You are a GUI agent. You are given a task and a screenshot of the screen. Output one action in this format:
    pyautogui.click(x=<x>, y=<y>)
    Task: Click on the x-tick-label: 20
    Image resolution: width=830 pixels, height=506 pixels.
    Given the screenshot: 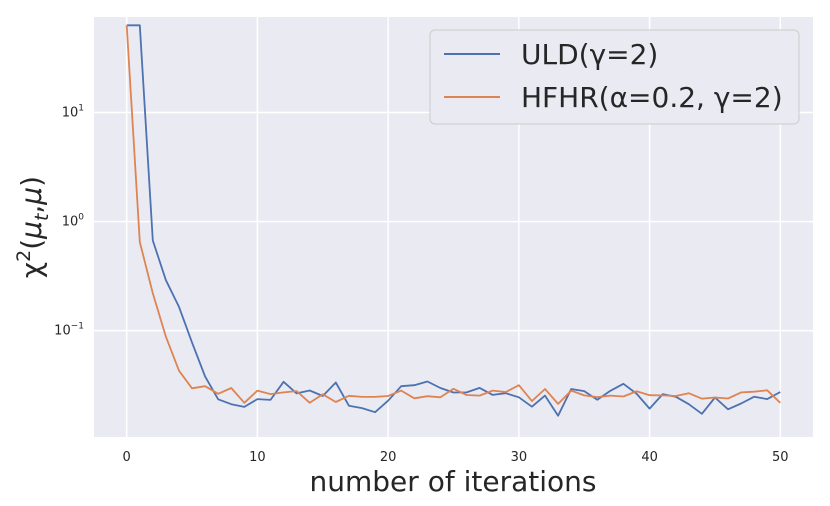 What is the action you would take?
    pyautogui.click(x=388, y=457)
    